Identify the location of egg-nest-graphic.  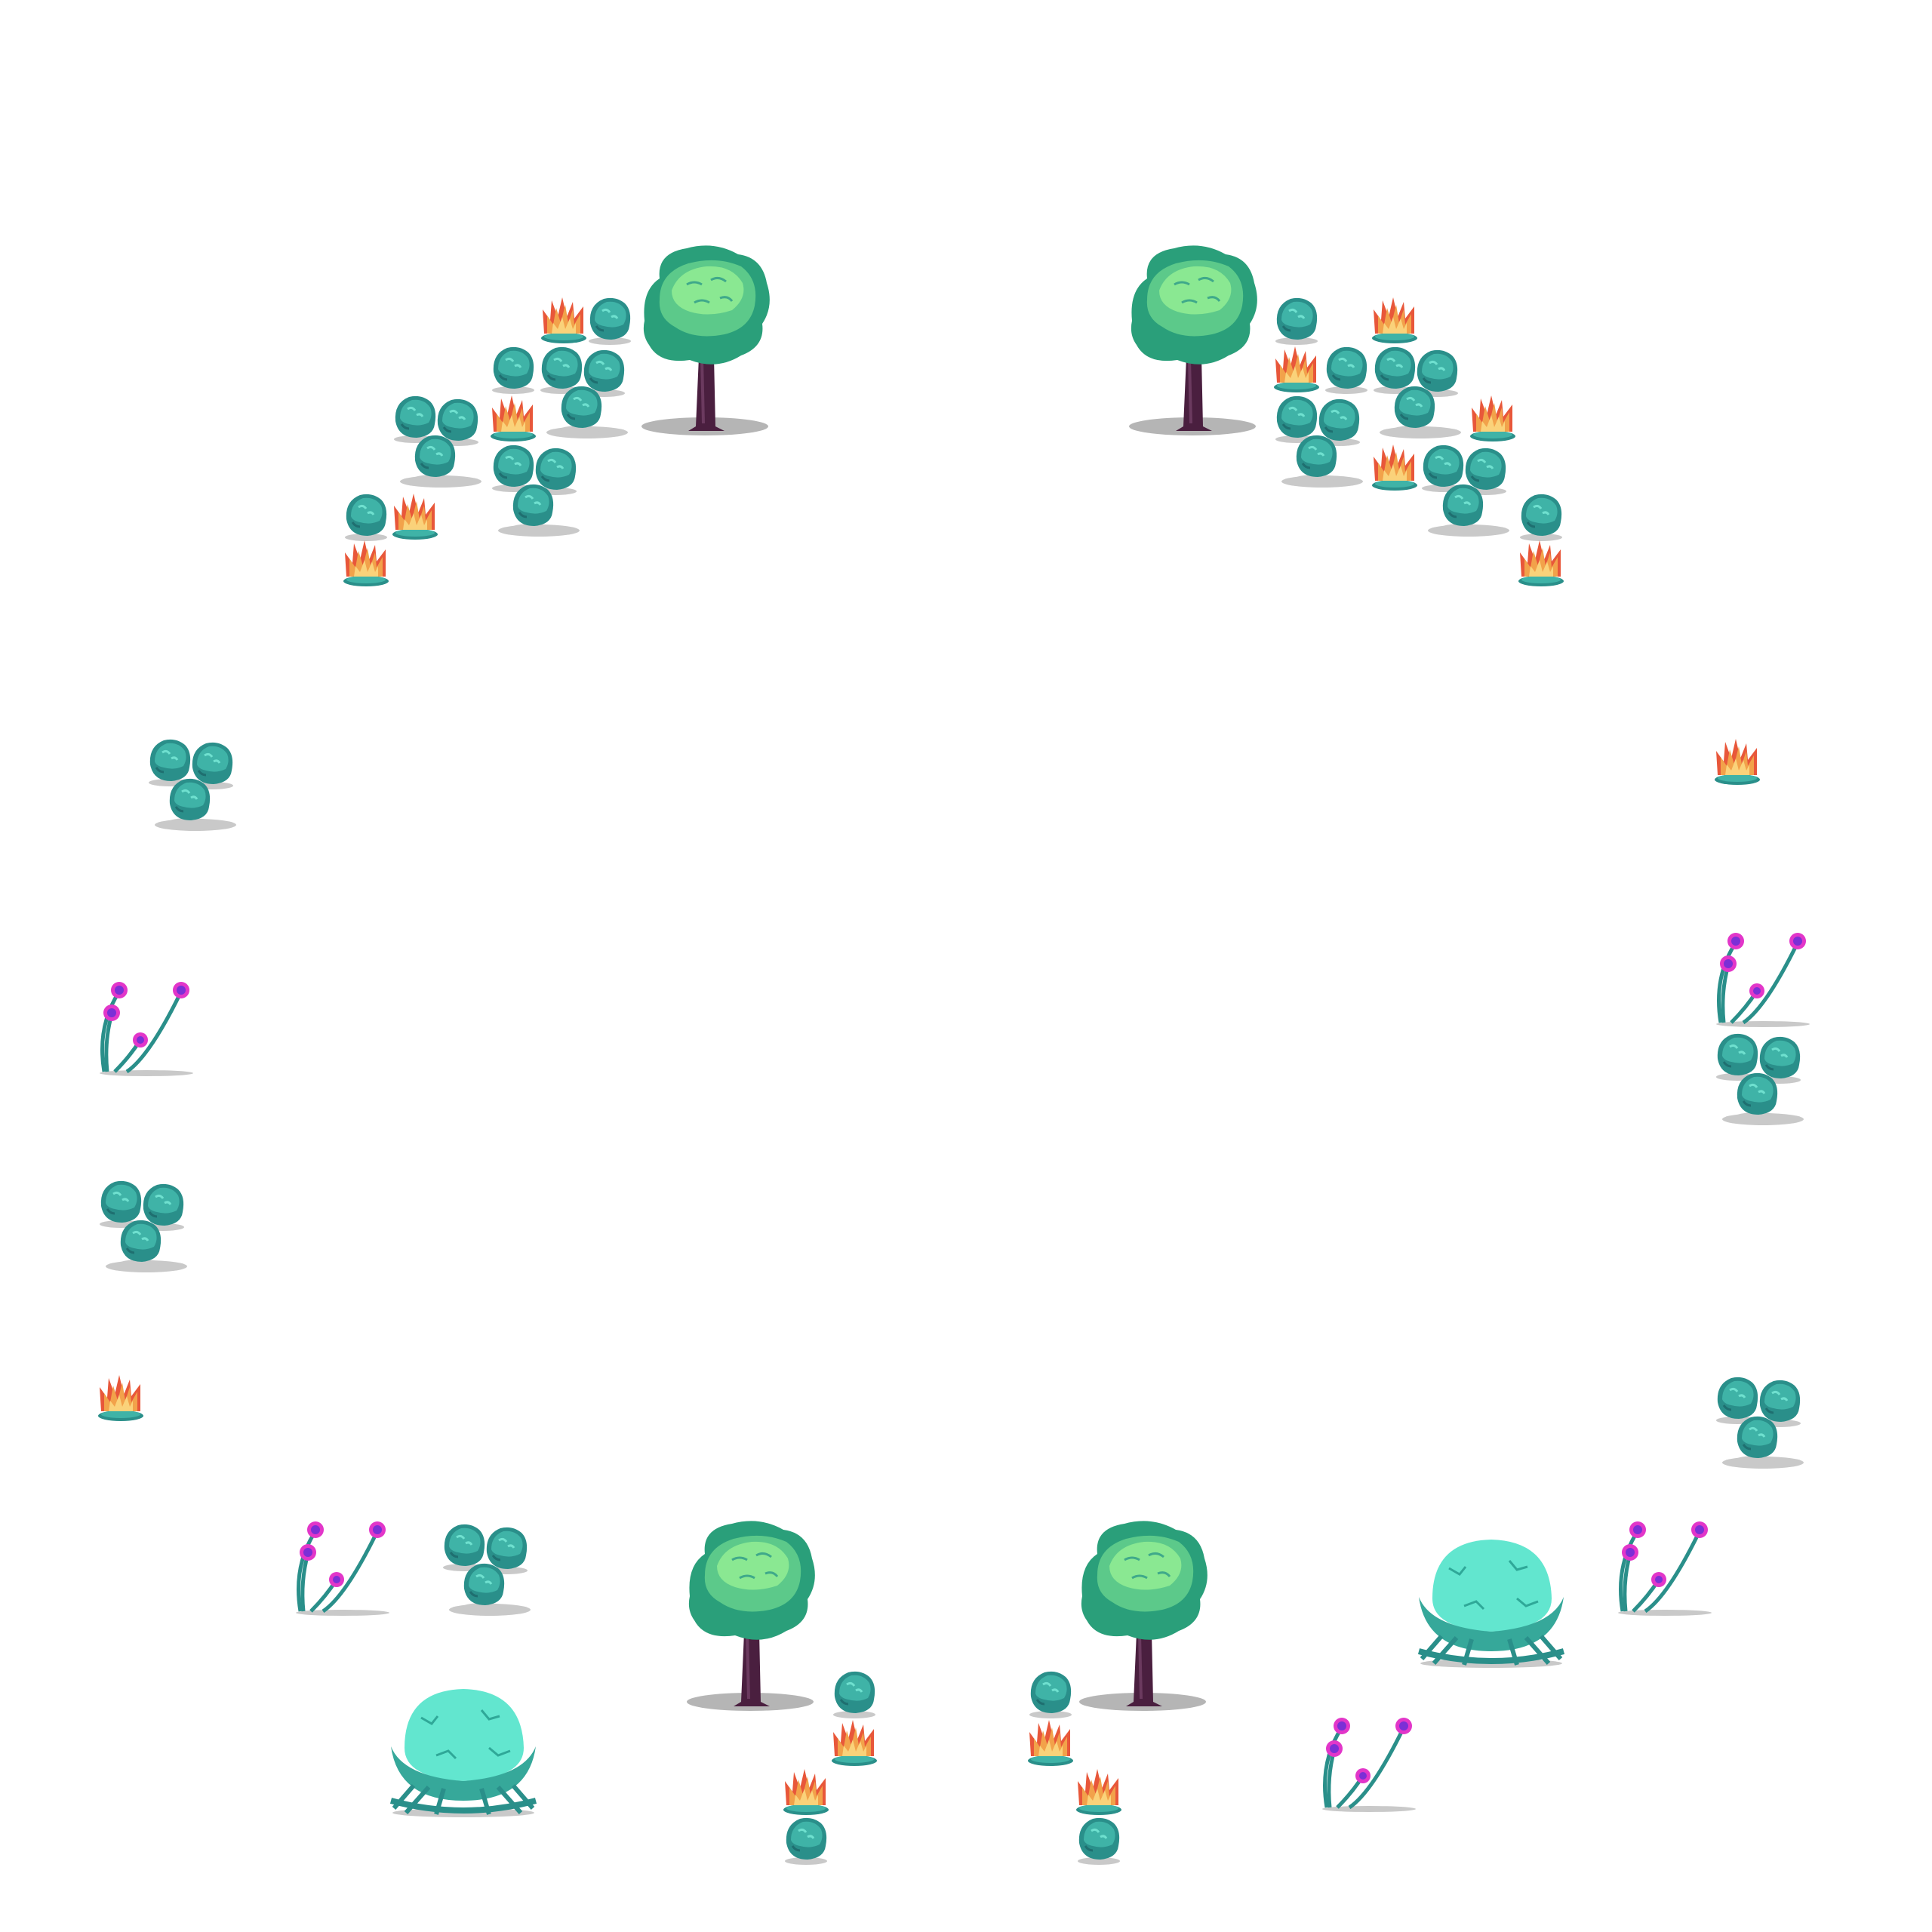
(463, 1752).